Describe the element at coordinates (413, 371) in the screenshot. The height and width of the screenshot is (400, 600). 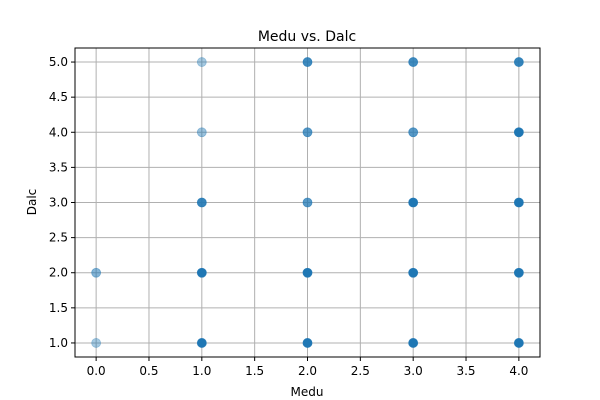
I see `x-tick-label: 3.0` at that location.